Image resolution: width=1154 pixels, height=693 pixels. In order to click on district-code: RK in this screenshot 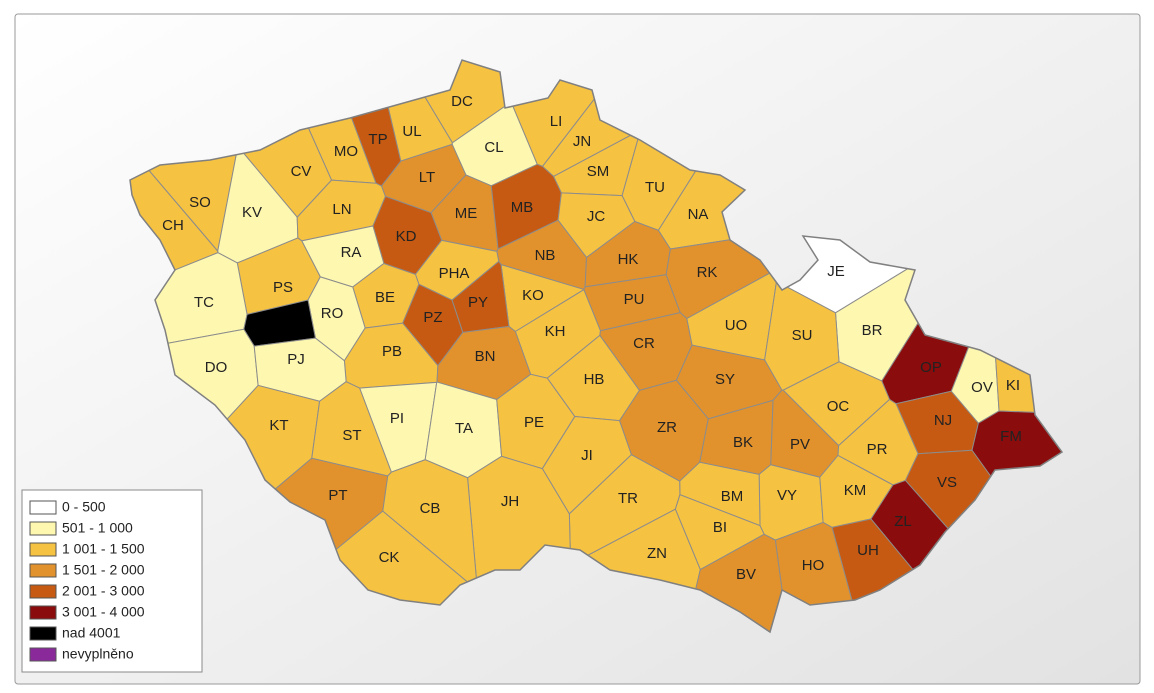, I will do `click(707, 272)`.